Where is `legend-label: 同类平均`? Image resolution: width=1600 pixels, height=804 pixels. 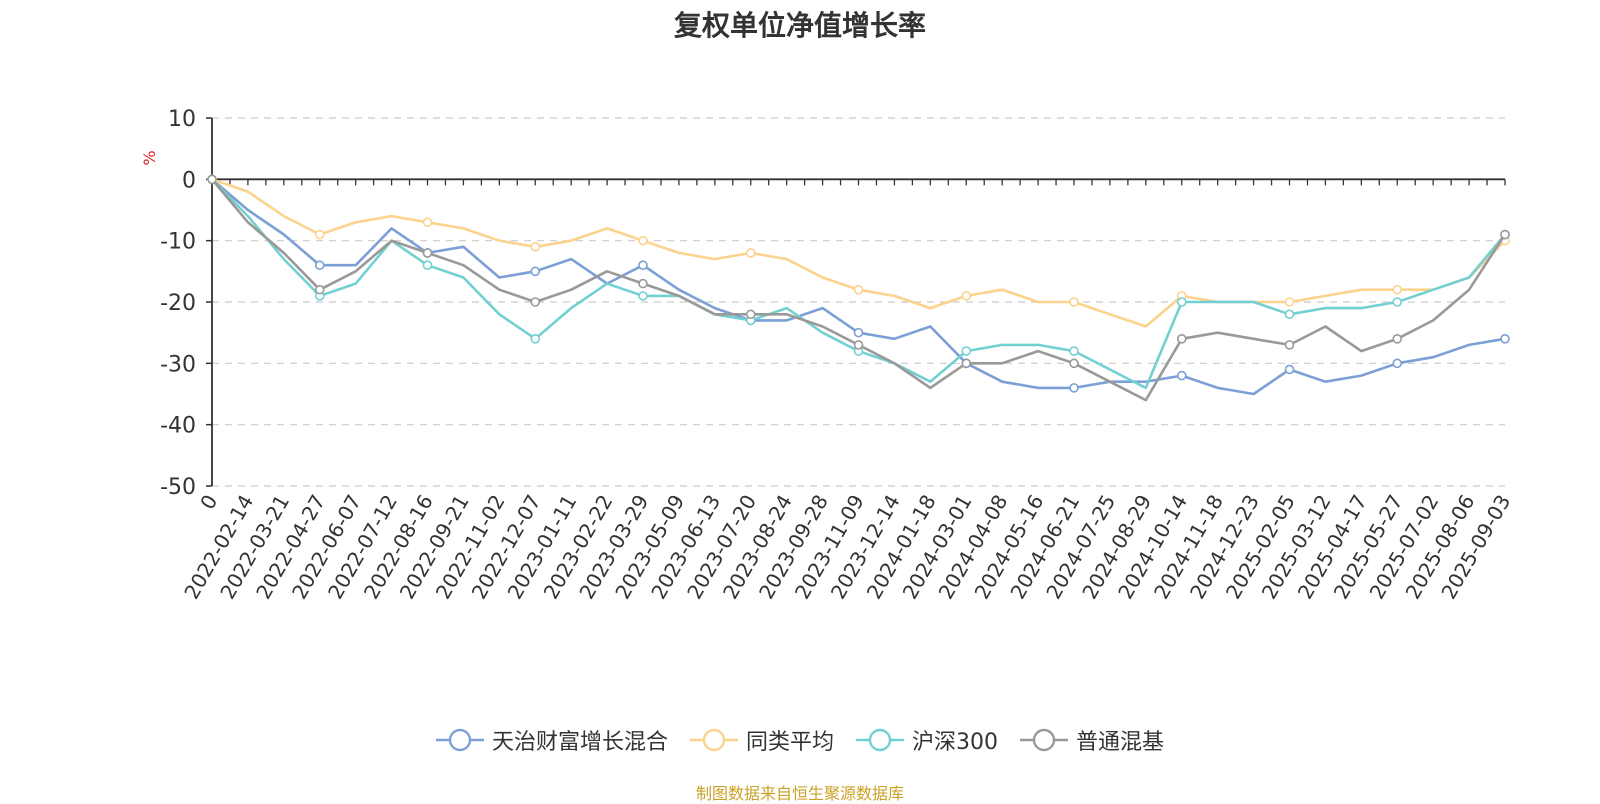 legend-label: 同类平均 is located at coordinates (789, 742).